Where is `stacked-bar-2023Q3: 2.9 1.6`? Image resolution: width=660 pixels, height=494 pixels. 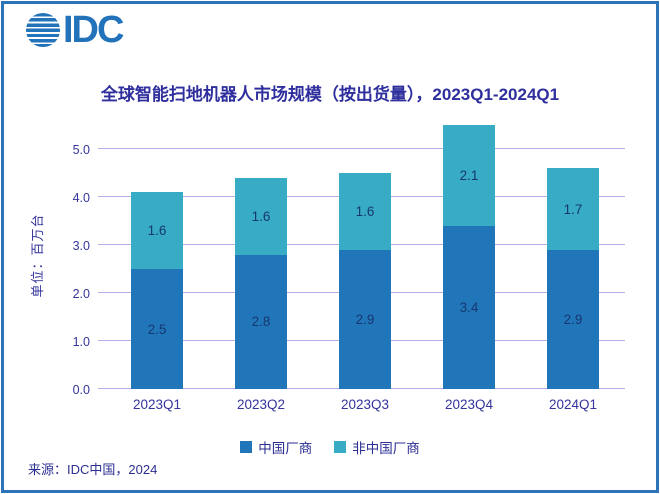
stacked-bar-2023Q3: 2.9 1.6 is located at coordinates (365, 281).